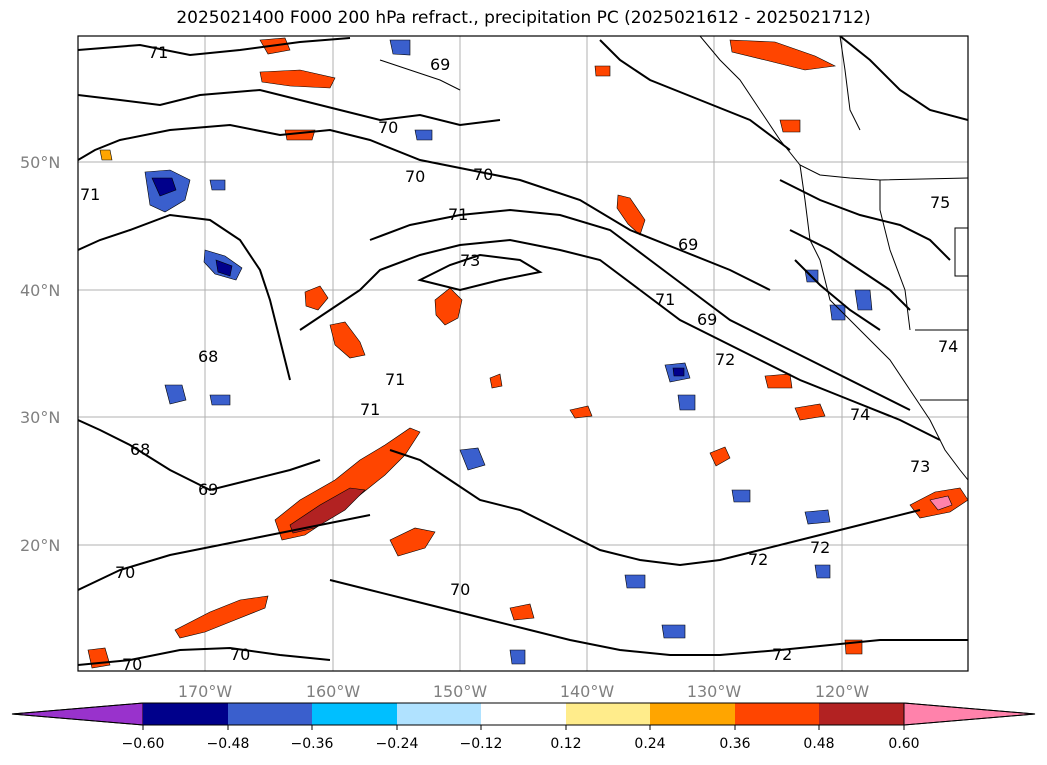 This screenshot has height=765, width=1047. What do you see at coordinates (397, 744) in the screenshot?
I see `colorbar-tick-label: −0.24` at bounding box center [397, 744].